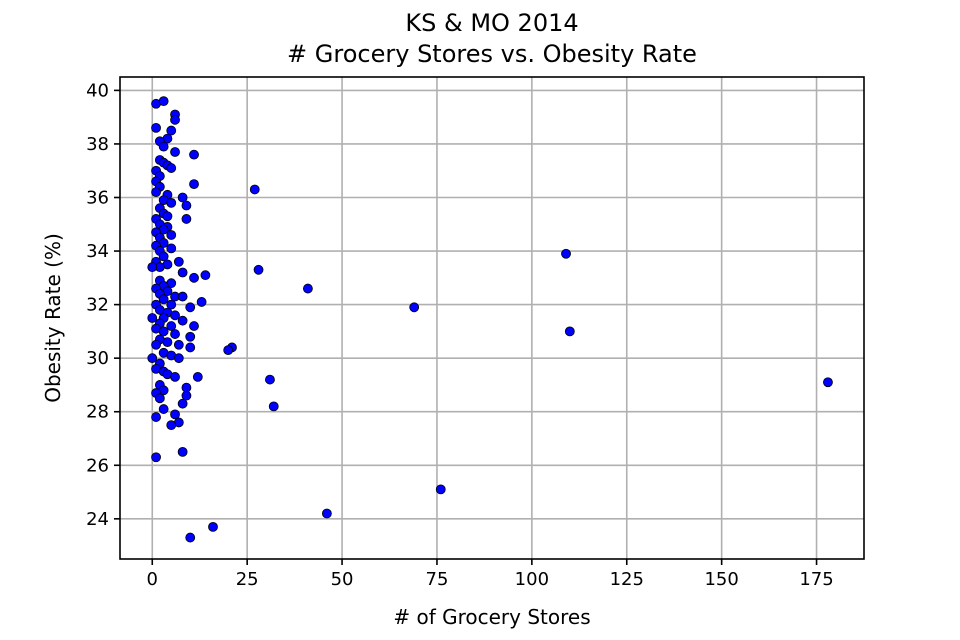 Image resolution: width=960 pixels, height=640 pixels. I want to click on y-tick-label: 40, so click(97, 90).